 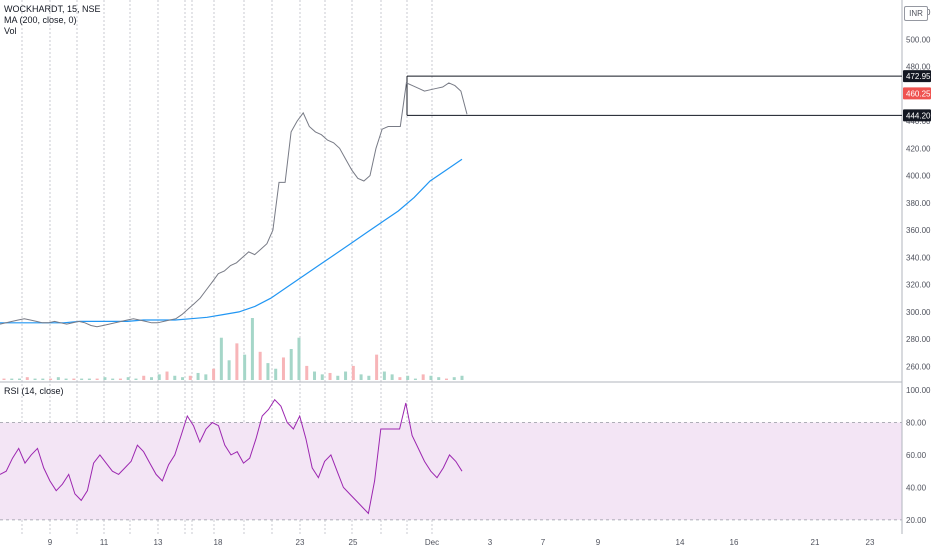 What do you see at coordinates (10, 31) in the screenshot?
I see `legend-vol: Vol` at bounding box center [10, 31].